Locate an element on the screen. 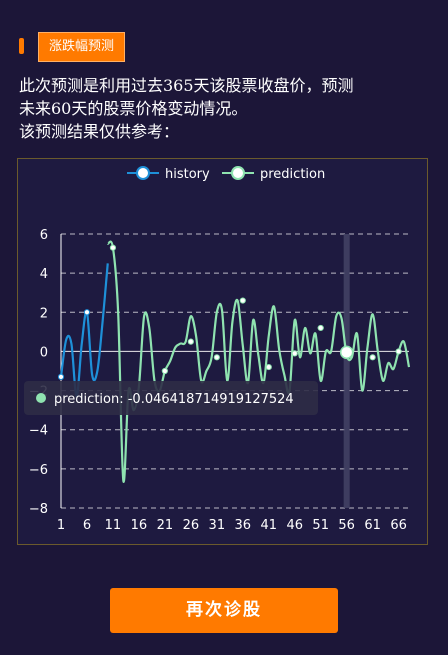  tooltip-box is located at coordinates (171, 398).